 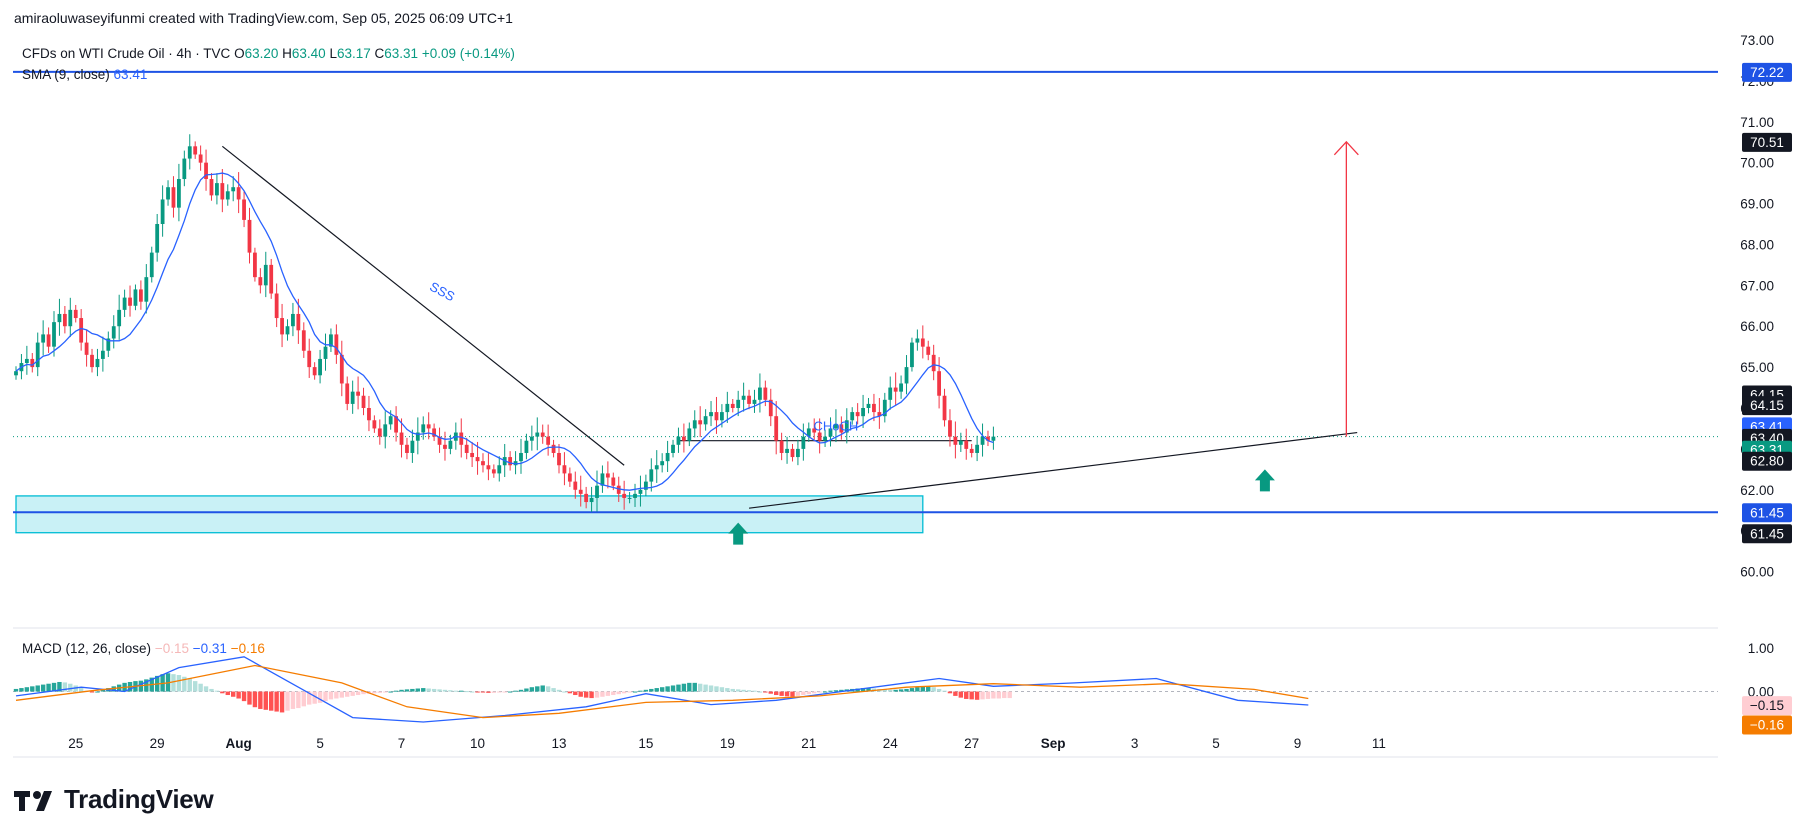 I want to click on time-tick-label: 13, so click(x=558, y=743).